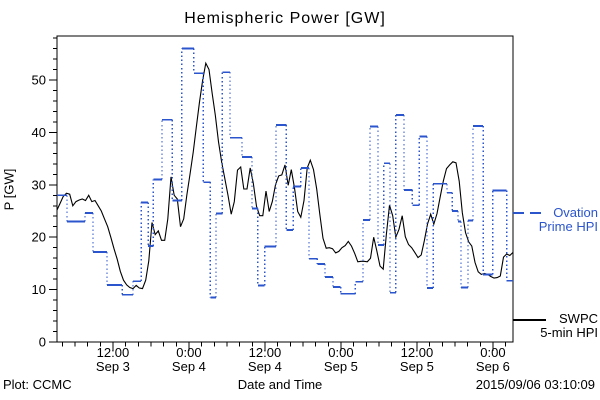 The image size is (600, 400). What do you see at coordinates (280, 384) in the screenshot?
I see `x-axis-label: Date and Time` at bounding box center [280, 384].